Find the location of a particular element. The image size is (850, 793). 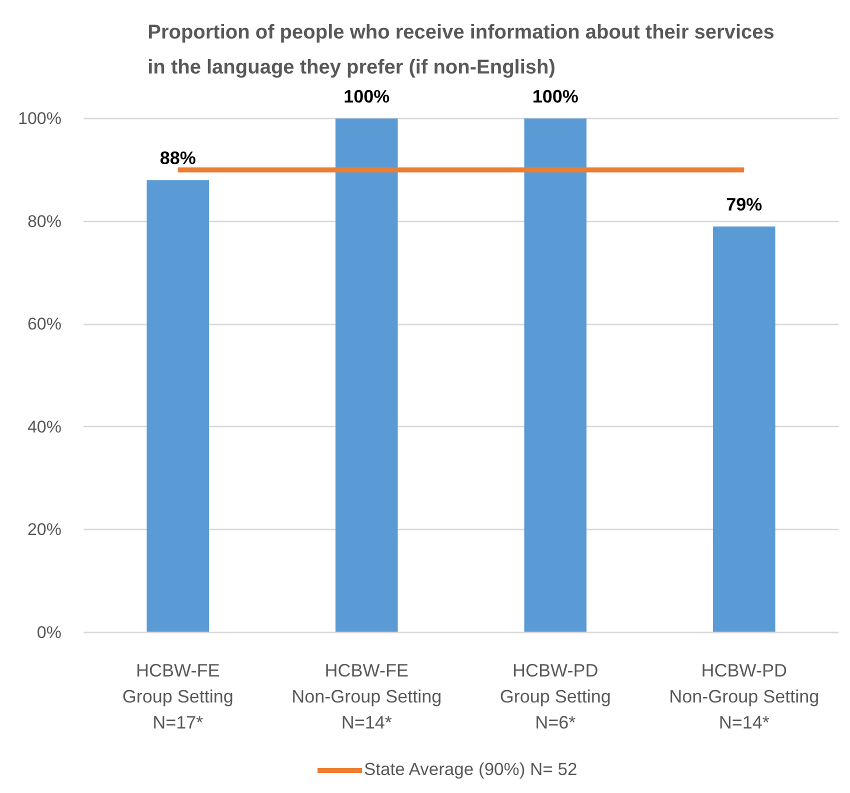

x-tick-label: HCBW-PD Non-Group Setting N=14* is located at coordinates (744, 696).